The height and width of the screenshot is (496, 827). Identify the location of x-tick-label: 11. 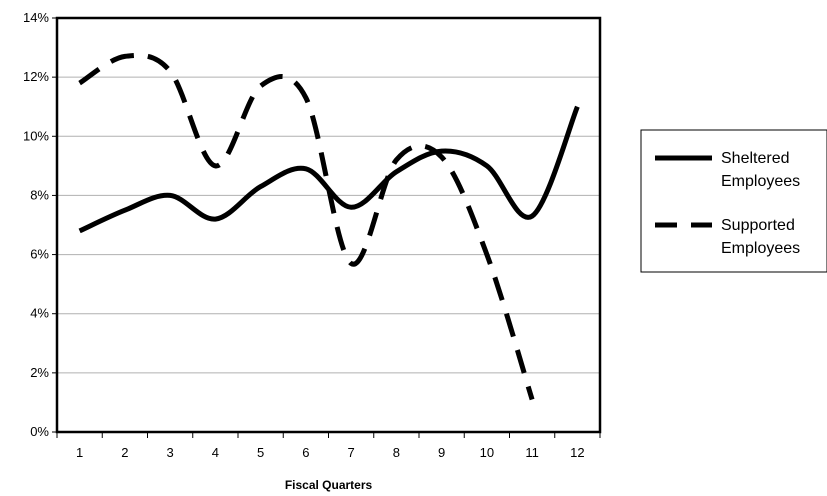
(532, 452).